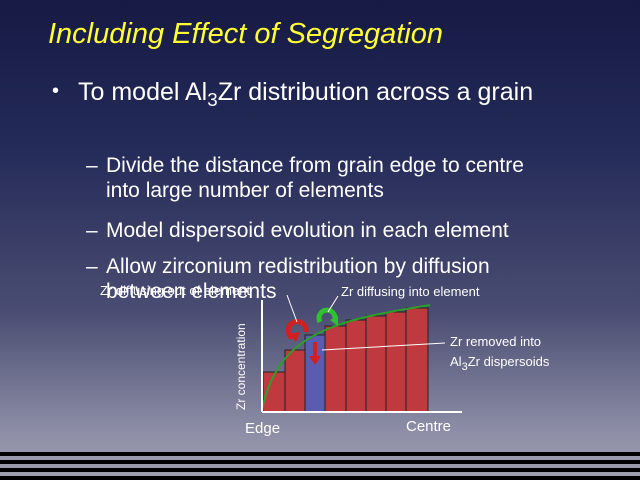 This screenshot has height=480, width=640. Describe the element at coordinates (509, 361) in the screenshot. I see `text: Zr dispersoids` at that location.